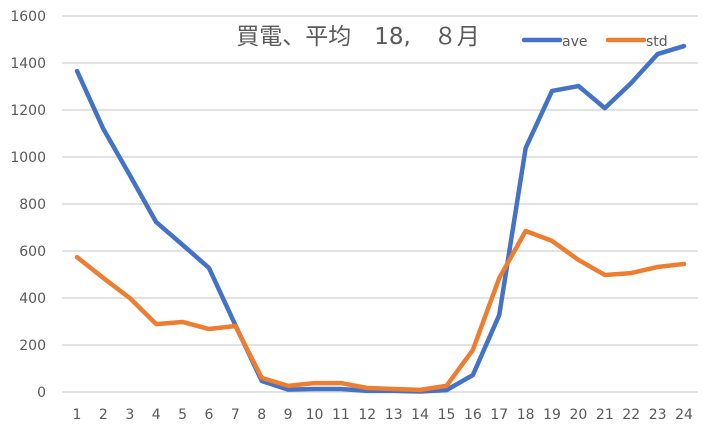  I want to click on x-tick-label: 10, so click(315, 415).